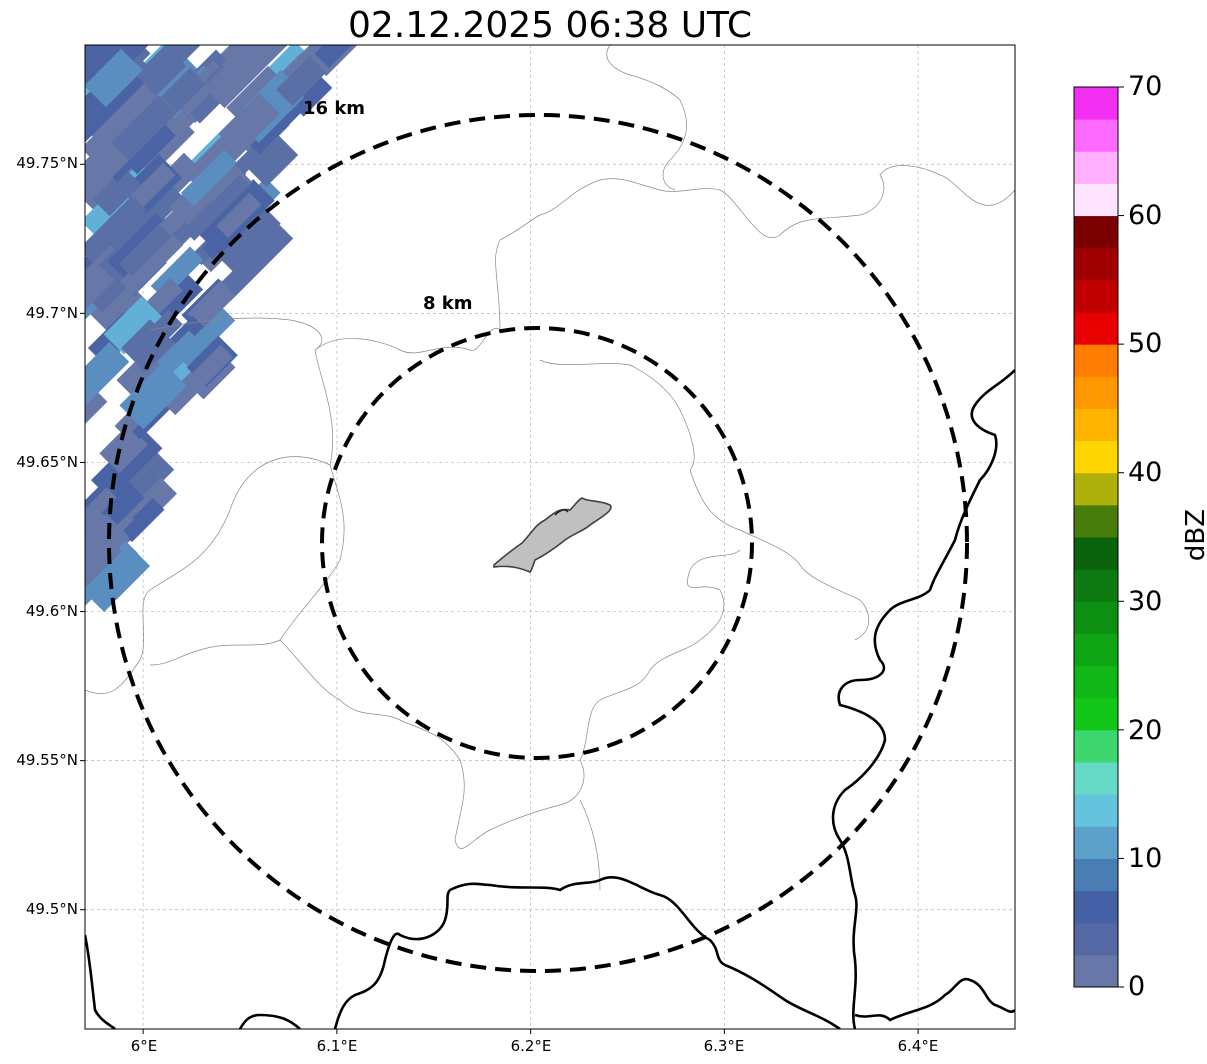  Describe the element at coordinates (1194, 535) in the screenshot. I see `colorbar-unit-label: dBZ` at that location.